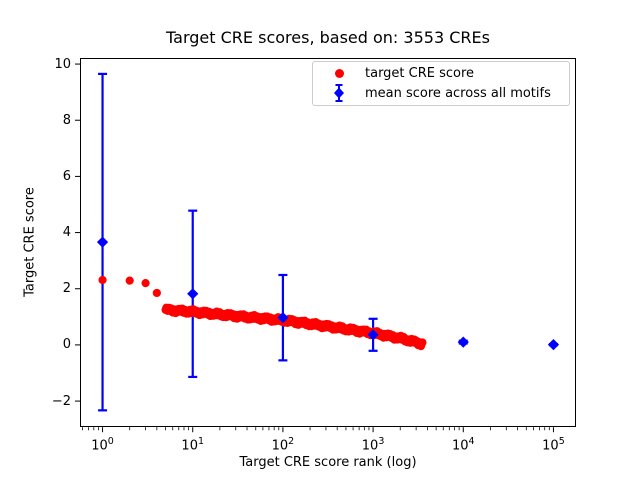 The image size is (640, 480). I want to click on x-tick-label: 10⁴, so click(463, 445).